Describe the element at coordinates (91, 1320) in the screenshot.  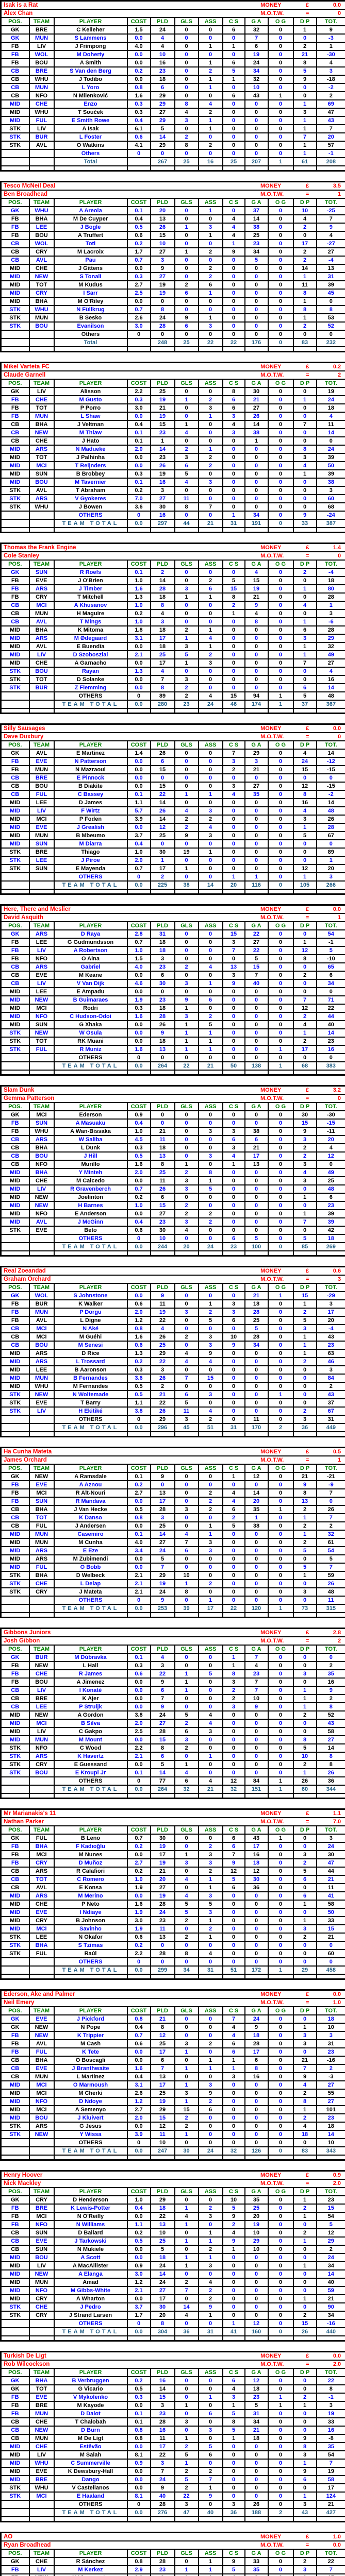
I see `player-cell: L Digne` at that location.